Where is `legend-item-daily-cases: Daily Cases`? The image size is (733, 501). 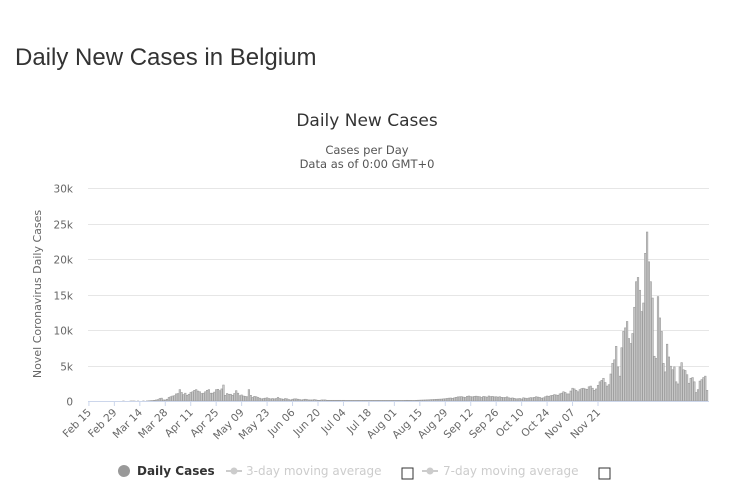 legend-item-daily-cases: Daily Cases is located at coordinates (166, 471).